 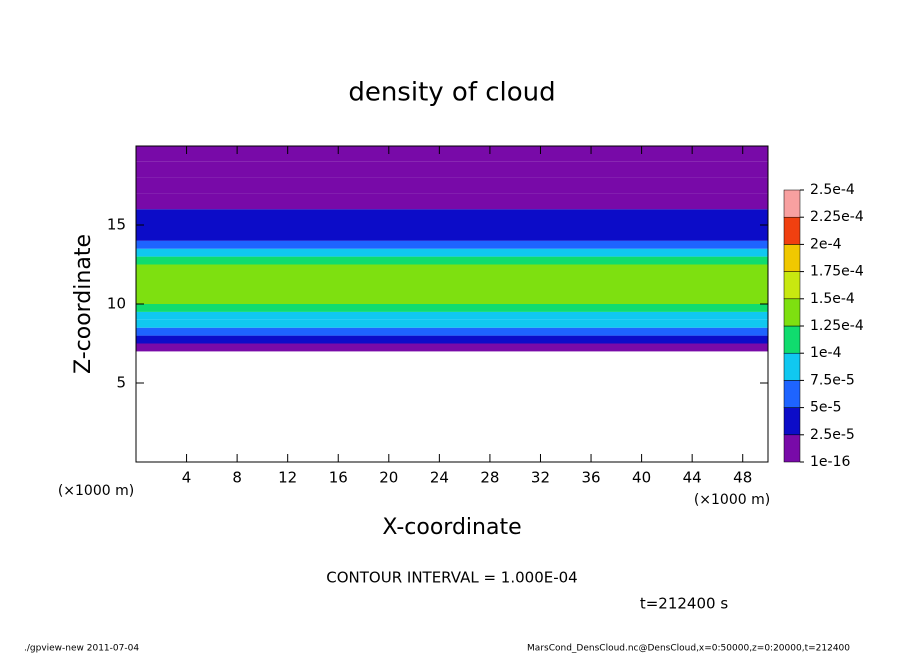 What do you see at coordinates (692, 478) in the screenshot?
I see `x-tick-label: 44` at bounding box center [692, 478].